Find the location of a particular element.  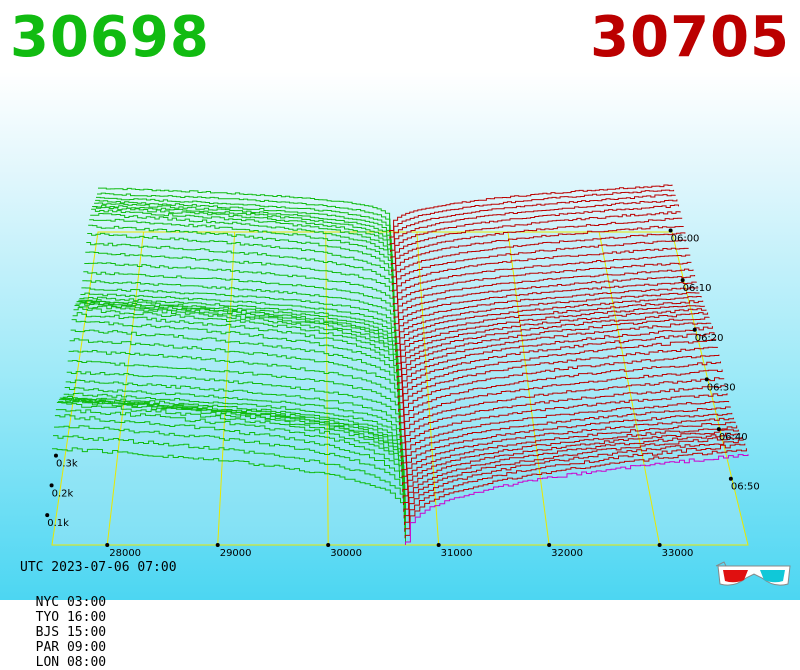

depth-tick-label: 0.2k is located at coordinates (63, 493).